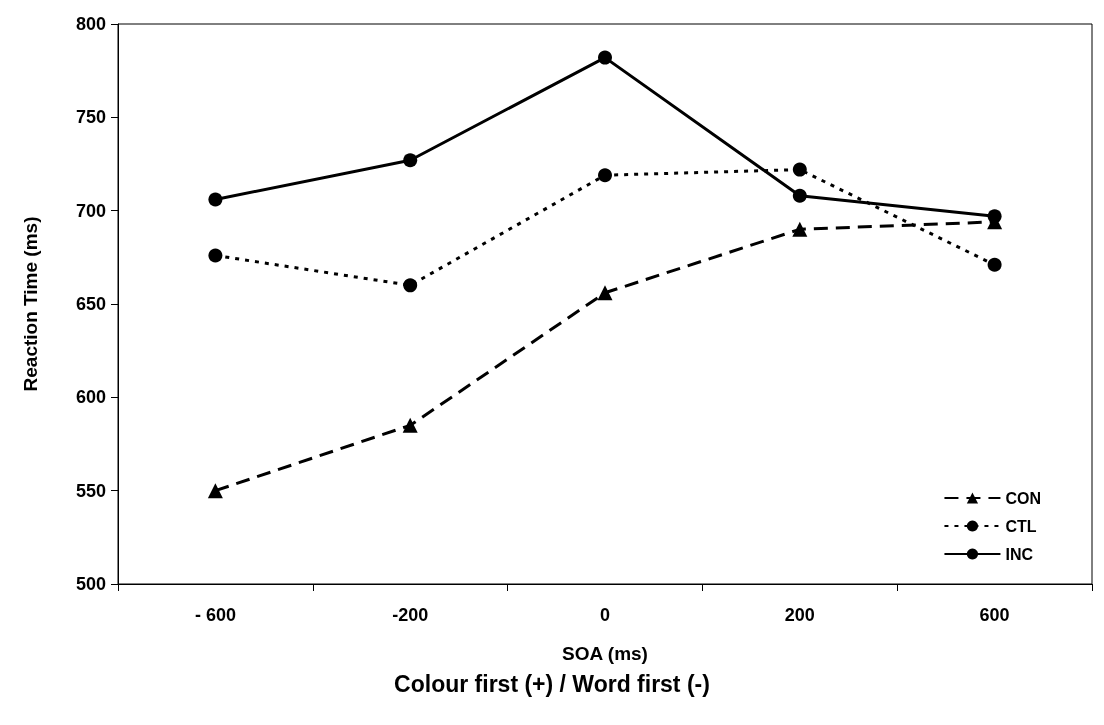  I want to click on x-axis-title: SOA (ms), so click(605, 653).